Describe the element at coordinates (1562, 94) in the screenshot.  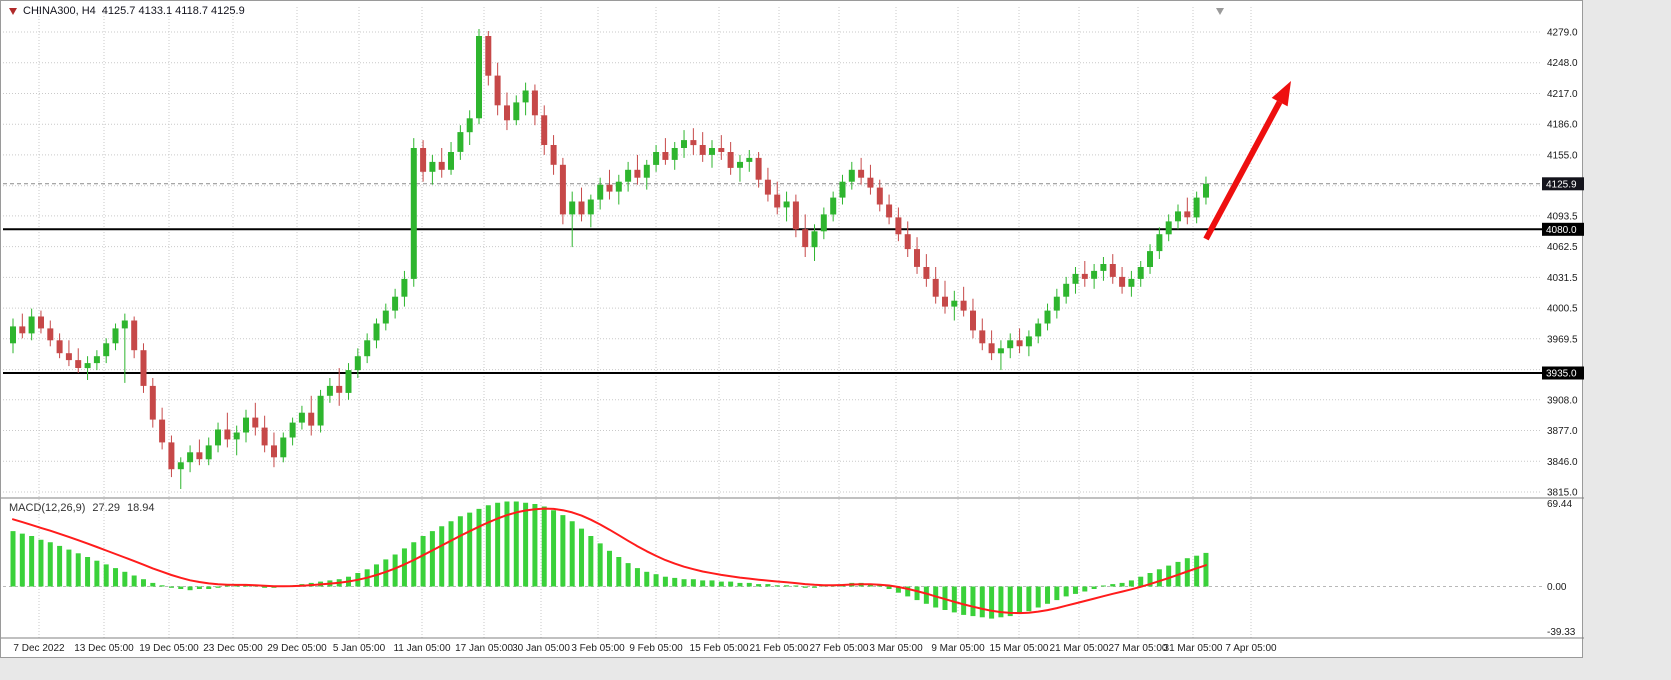
I see `svg-text: 4217.0` at that location.